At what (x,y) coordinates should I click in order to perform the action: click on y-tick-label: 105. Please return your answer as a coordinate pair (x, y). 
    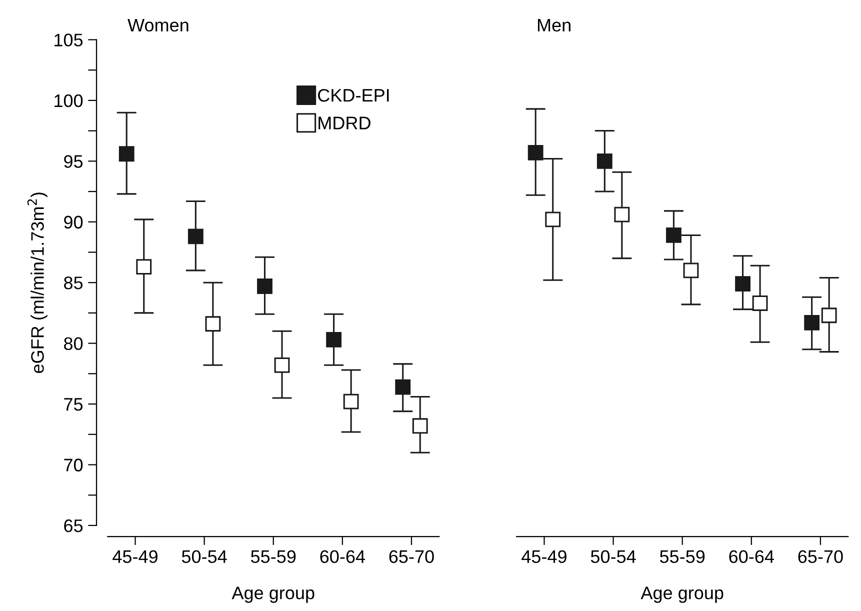
    Looking at the image, I should click on (68, 40).